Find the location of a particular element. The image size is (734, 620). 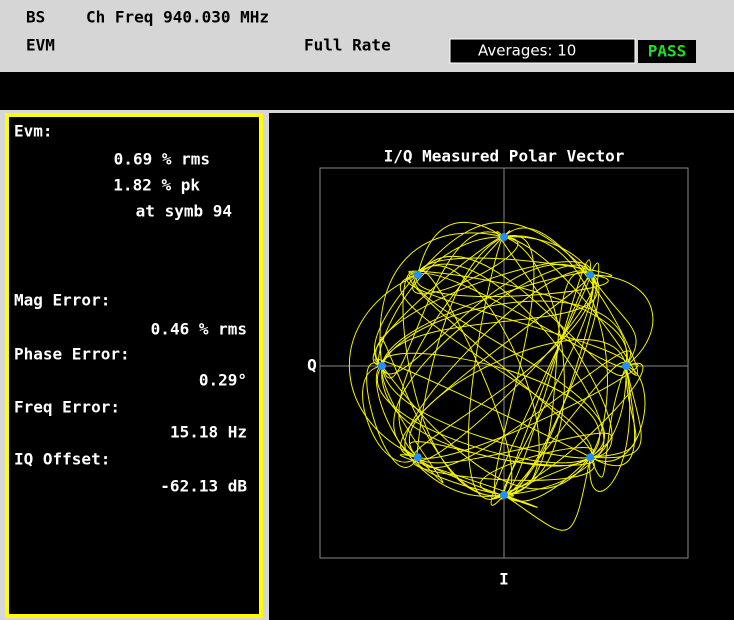

result-value: 0.69 % rms is located at coordinates (162, 159).